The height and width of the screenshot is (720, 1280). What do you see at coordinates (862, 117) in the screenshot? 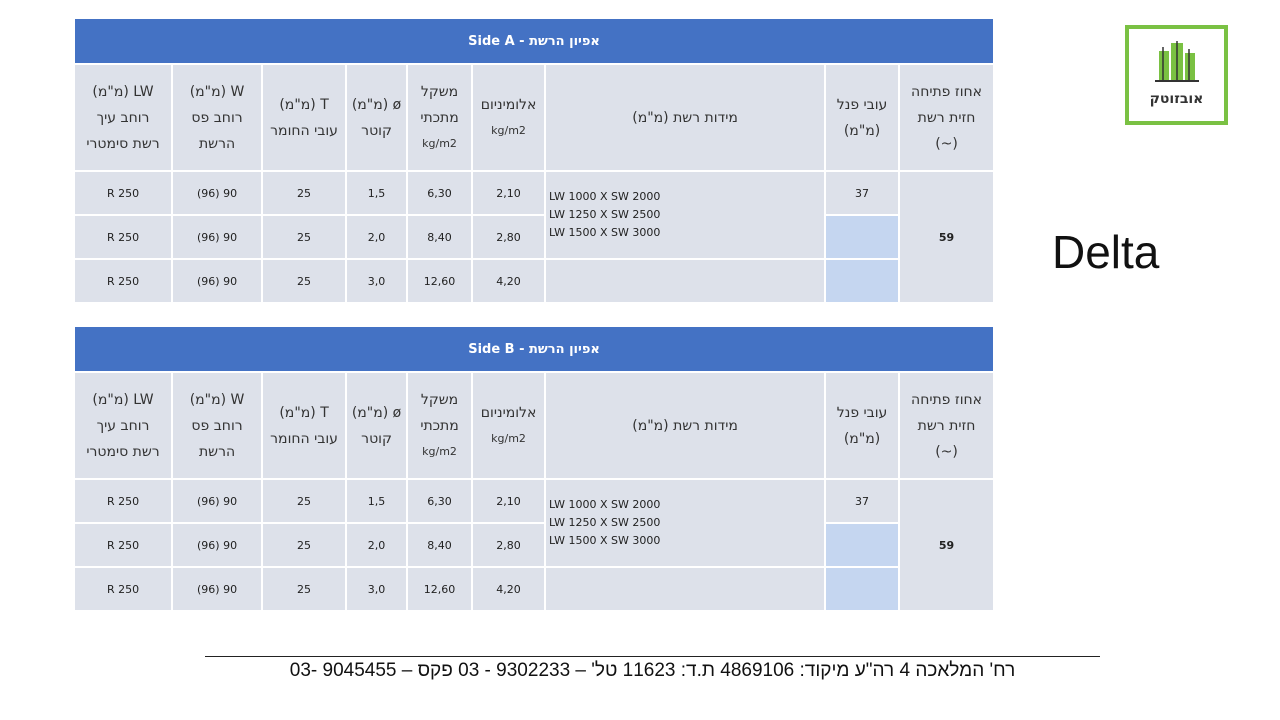
I see `header-cell: עובי פנל (מ"מ)` at bounding box center [862, 117].